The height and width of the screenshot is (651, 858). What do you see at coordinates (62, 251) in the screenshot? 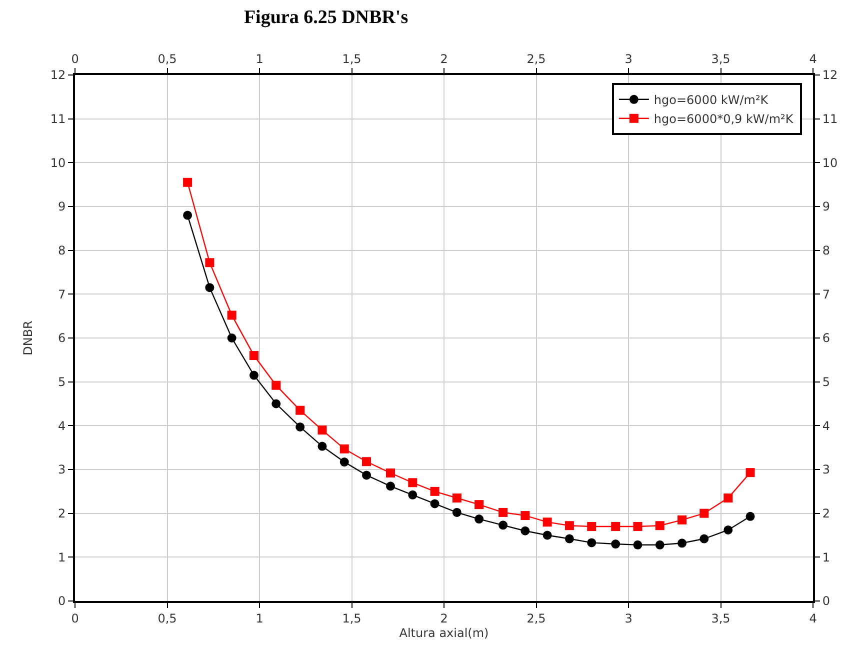
I see `y-tick-label: 8` at bounding box center [62, 251].